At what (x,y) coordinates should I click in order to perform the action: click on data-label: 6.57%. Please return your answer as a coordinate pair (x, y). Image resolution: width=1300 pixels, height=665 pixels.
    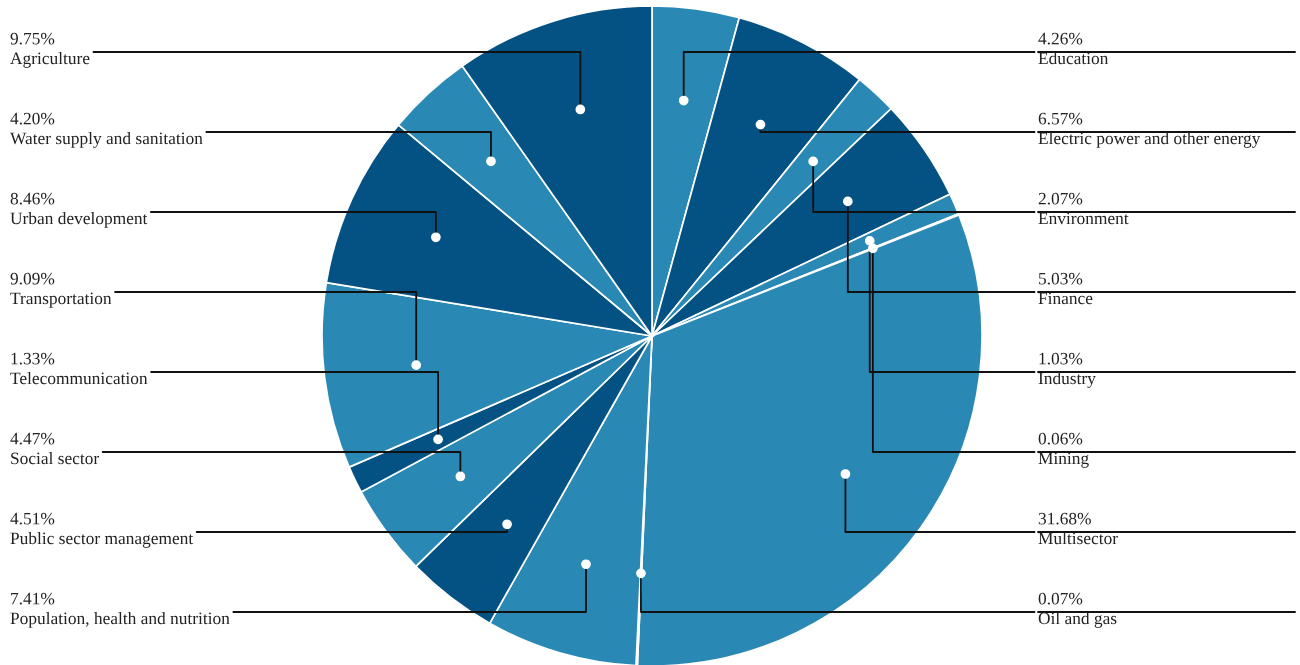
    Looking at the image, I should click on (1060, 118).